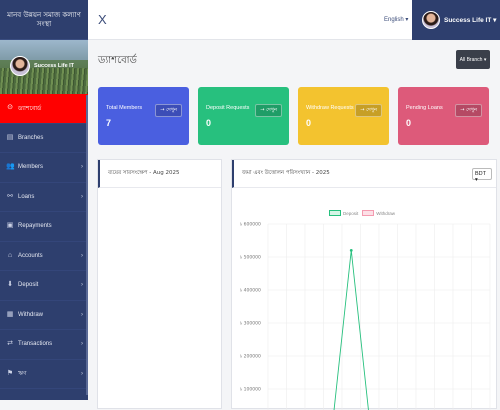 The width and height of the screenshot is (500, 410). I want to click on sidebar-item-label: Withdraw, so click(31, 314).